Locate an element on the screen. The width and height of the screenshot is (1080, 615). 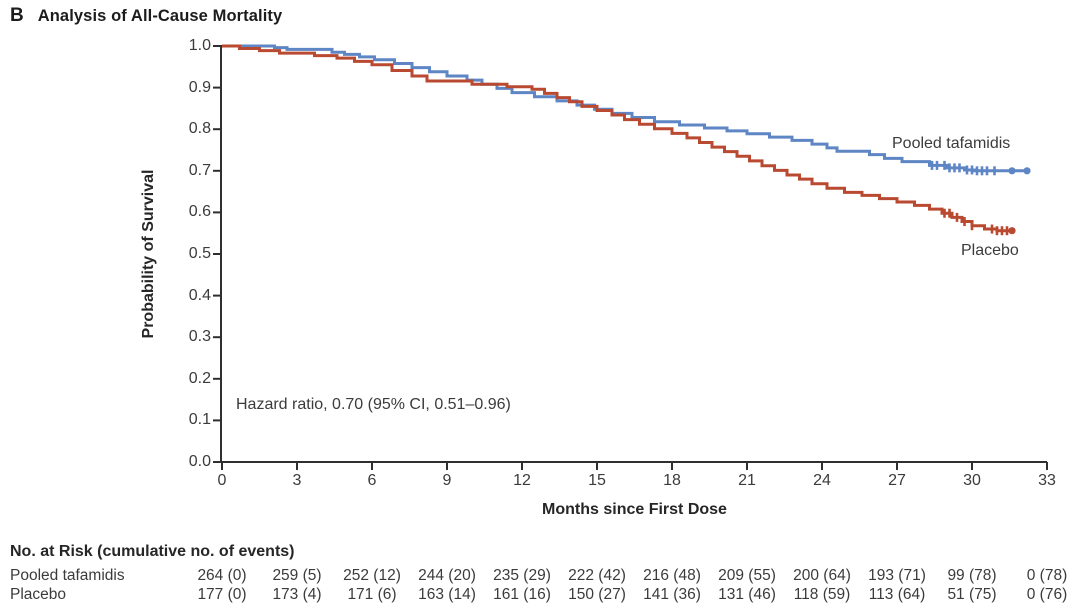
risk-cell: 177 (0) is located at coordinates (222, 594).